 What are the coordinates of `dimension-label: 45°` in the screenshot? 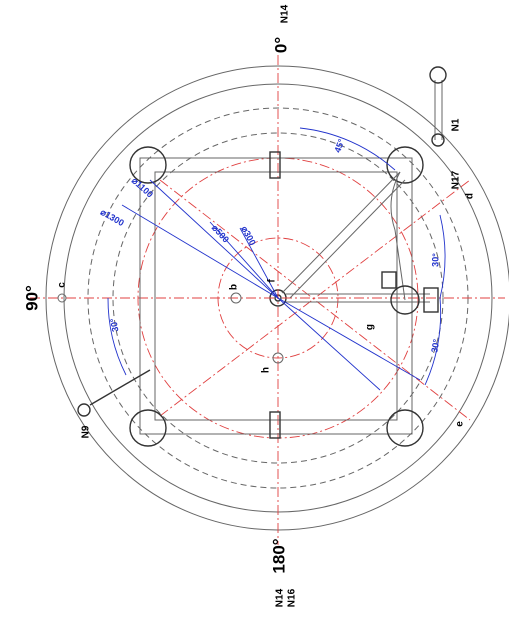 It's located at (339, 145).